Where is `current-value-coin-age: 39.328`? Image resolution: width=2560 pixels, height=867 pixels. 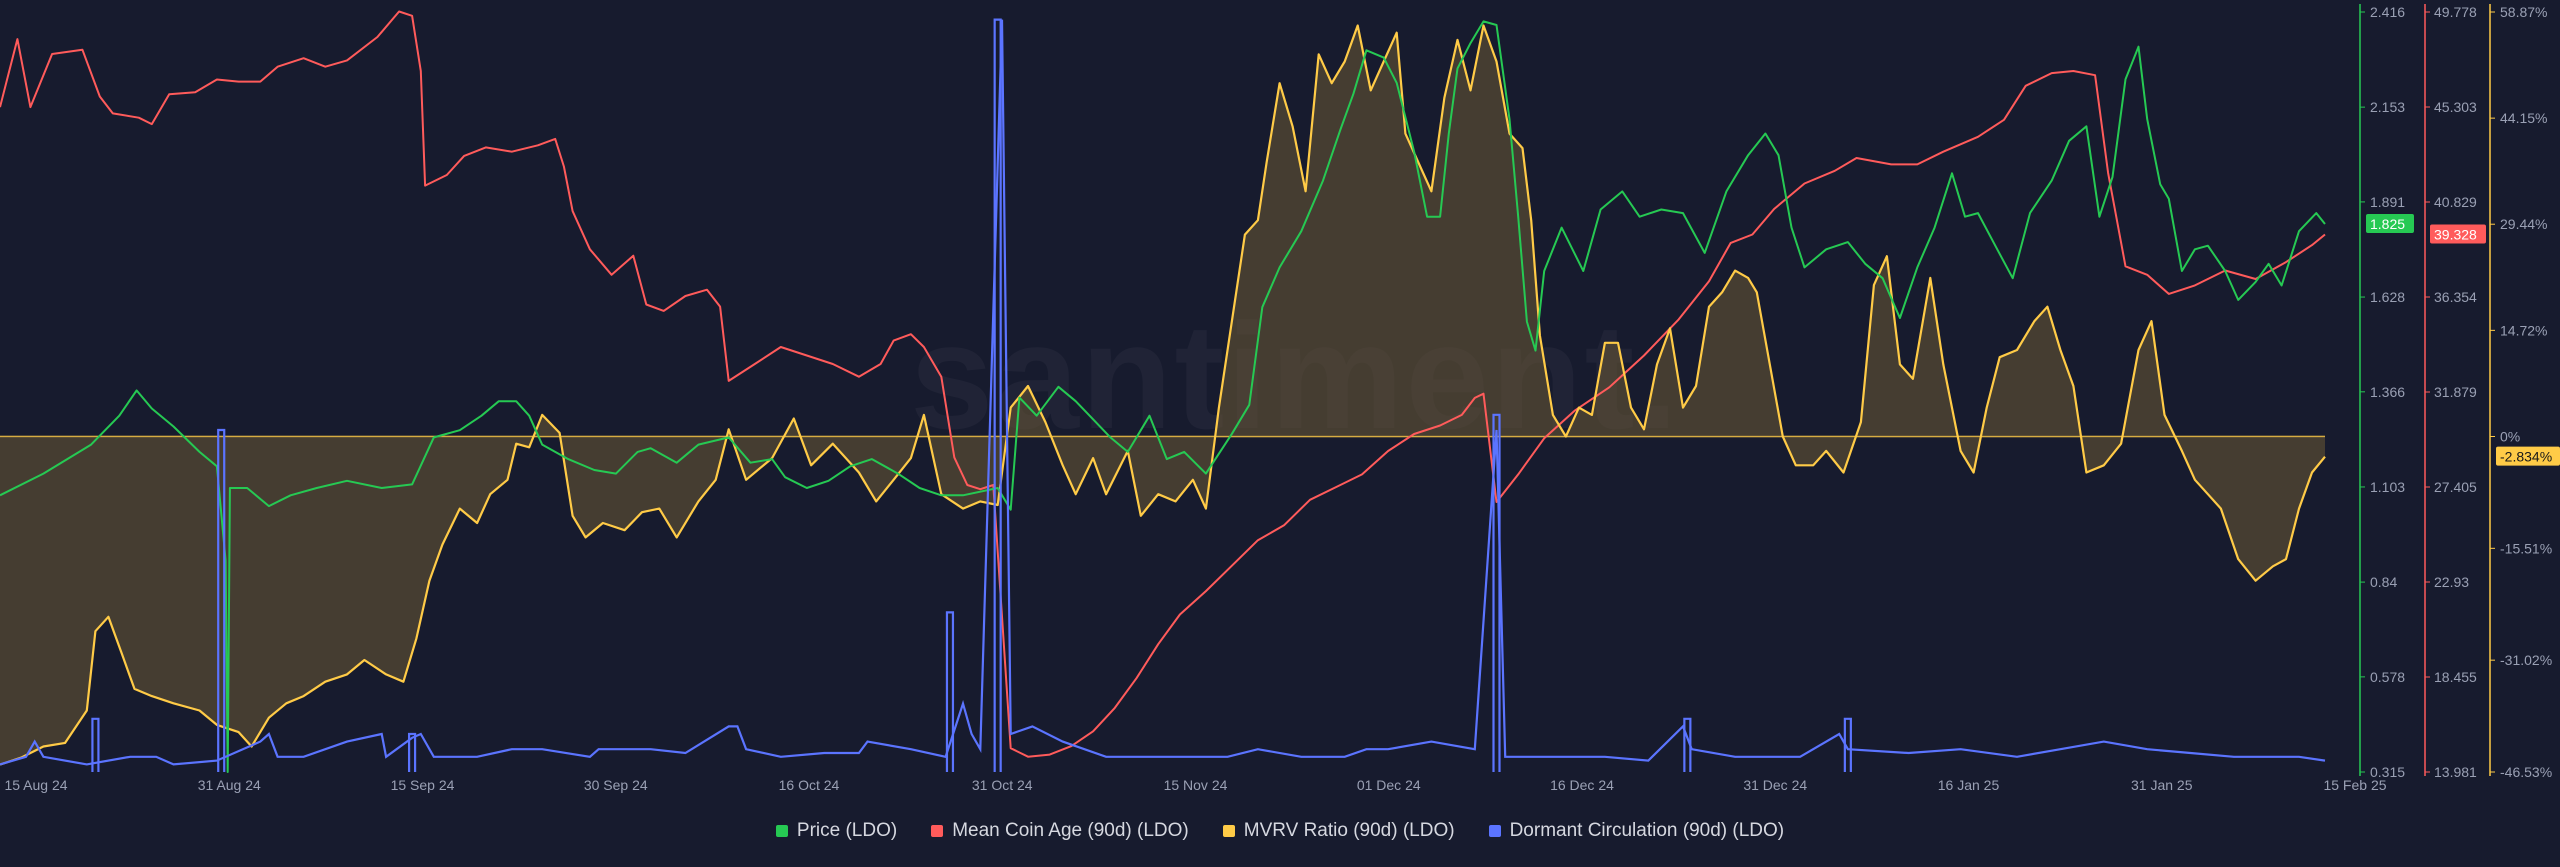
current-value-coin-age: 39.328 is located at coordinates (2455, 234).